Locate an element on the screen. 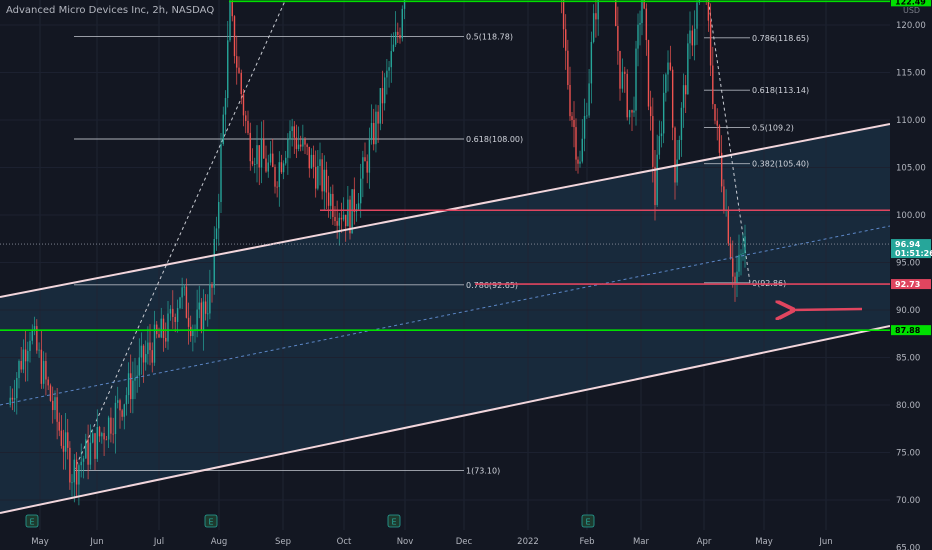 This screenshot has height=550, width=932. y-tick-label: 110.00 is located at coordinates (911, 121).